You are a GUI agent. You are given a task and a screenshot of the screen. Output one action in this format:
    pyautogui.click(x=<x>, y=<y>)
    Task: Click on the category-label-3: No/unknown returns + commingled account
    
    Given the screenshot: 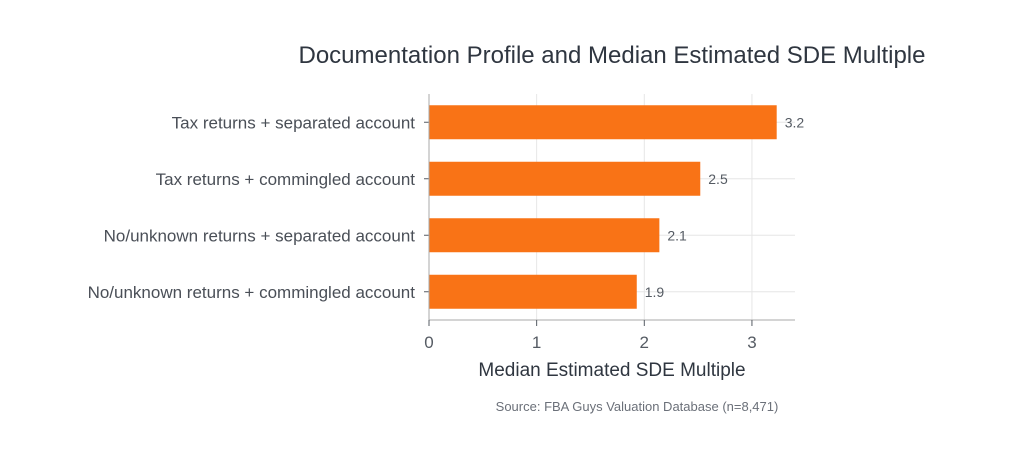 What is the action you would take?
    pyautogui.click(x=252, y=292)
    